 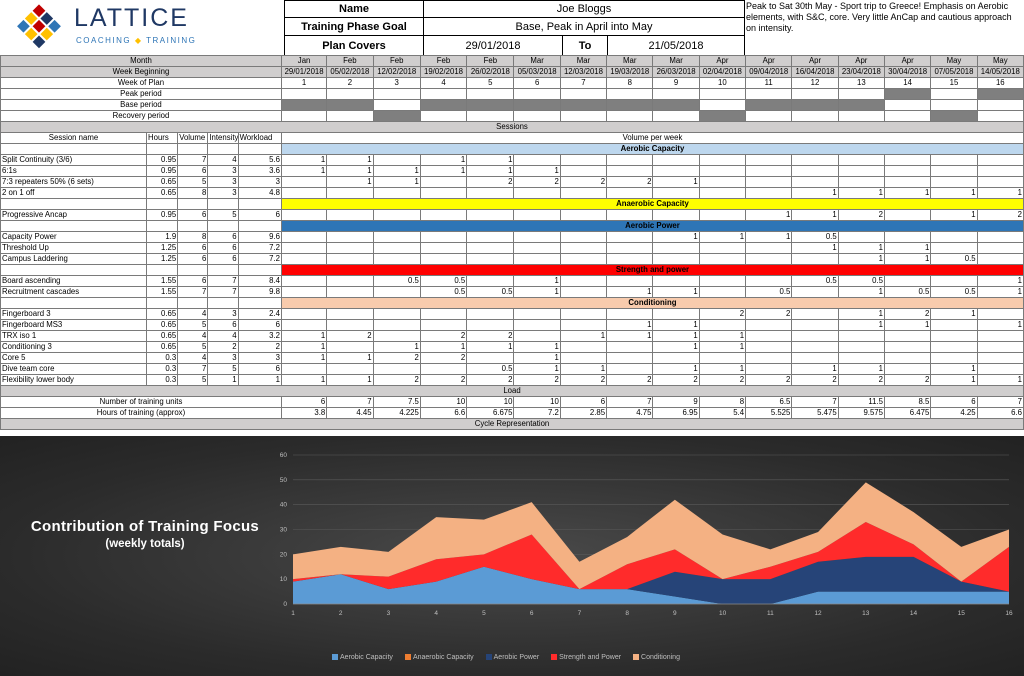 I want to click on session-name: Board ascending, so click(x=73, y=281).